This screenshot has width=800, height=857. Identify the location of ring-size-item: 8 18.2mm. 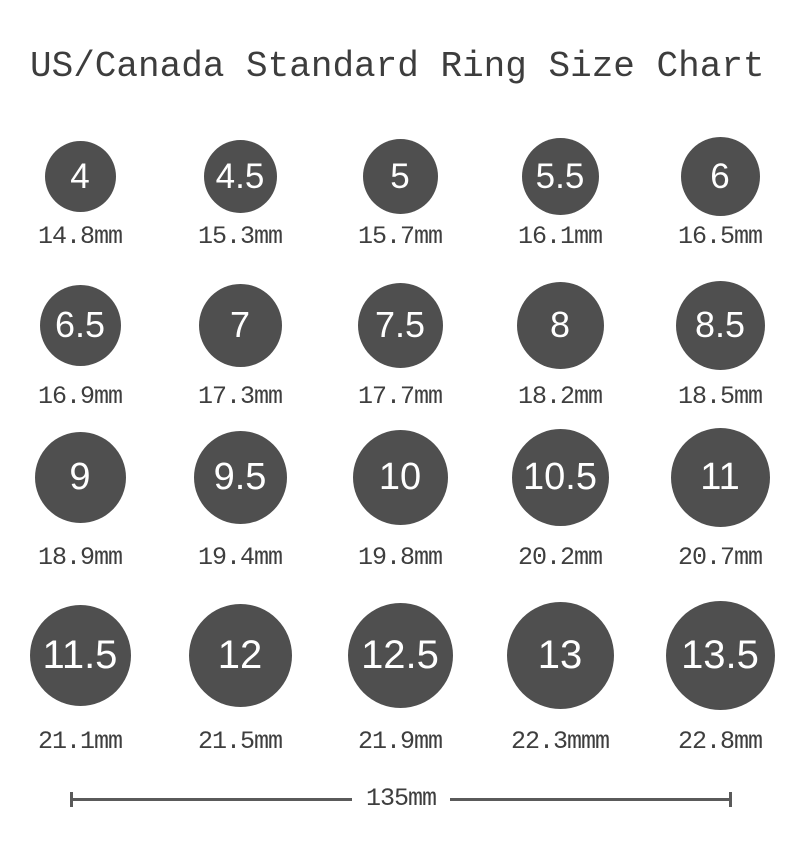
(560, 345).